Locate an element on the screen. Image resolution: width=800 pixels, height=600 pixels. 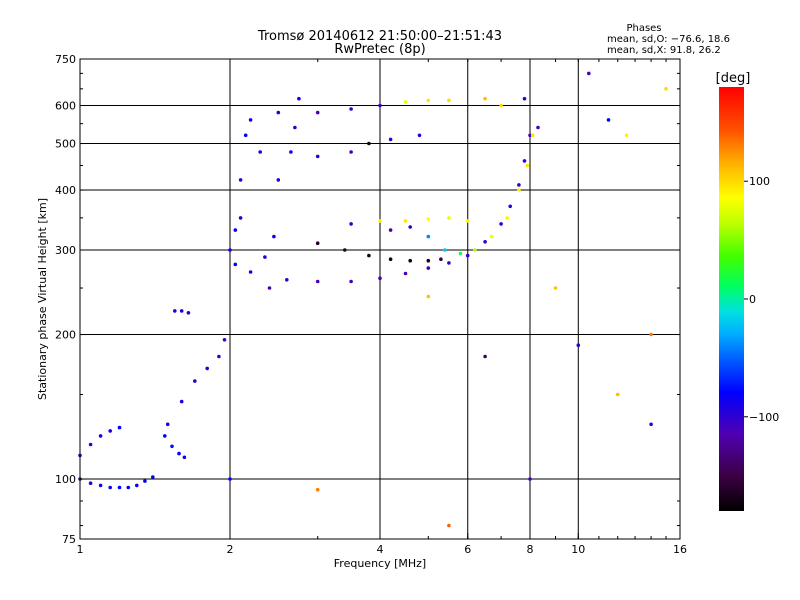
x-tick-label: 16 is located at coordinates (680, 549).